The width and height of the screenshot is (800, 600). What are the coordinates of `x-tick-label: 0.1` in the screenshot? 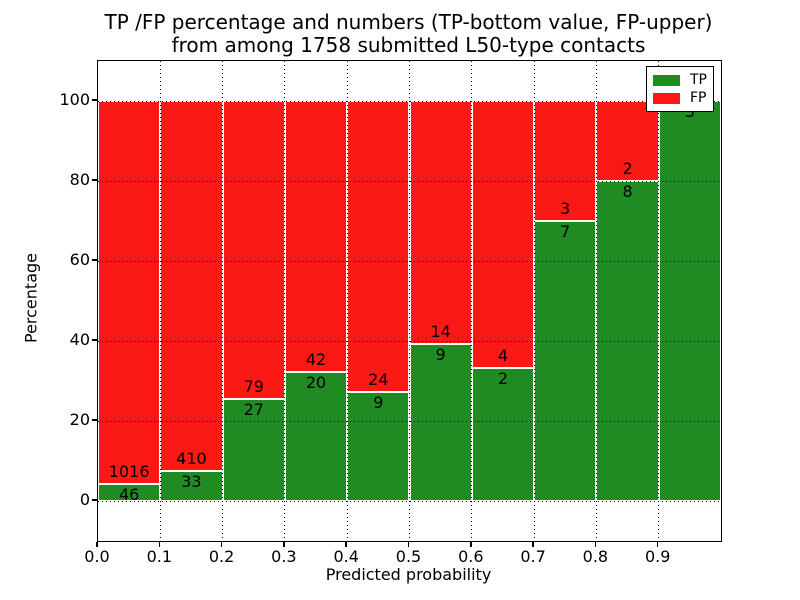 It's located at (159, 556).